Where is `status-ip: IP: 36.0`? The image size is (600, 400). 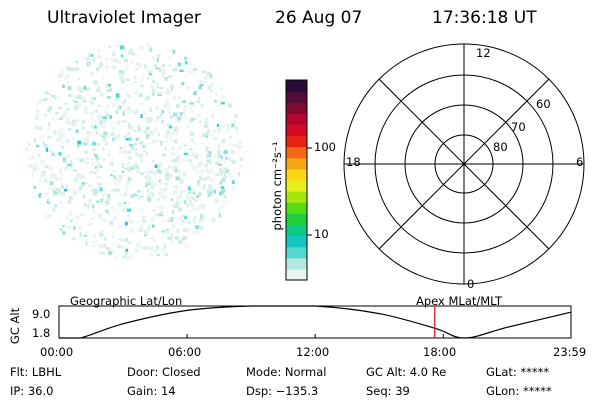 status-ip: IP: 36.0 is located at coordinates (32, 391).